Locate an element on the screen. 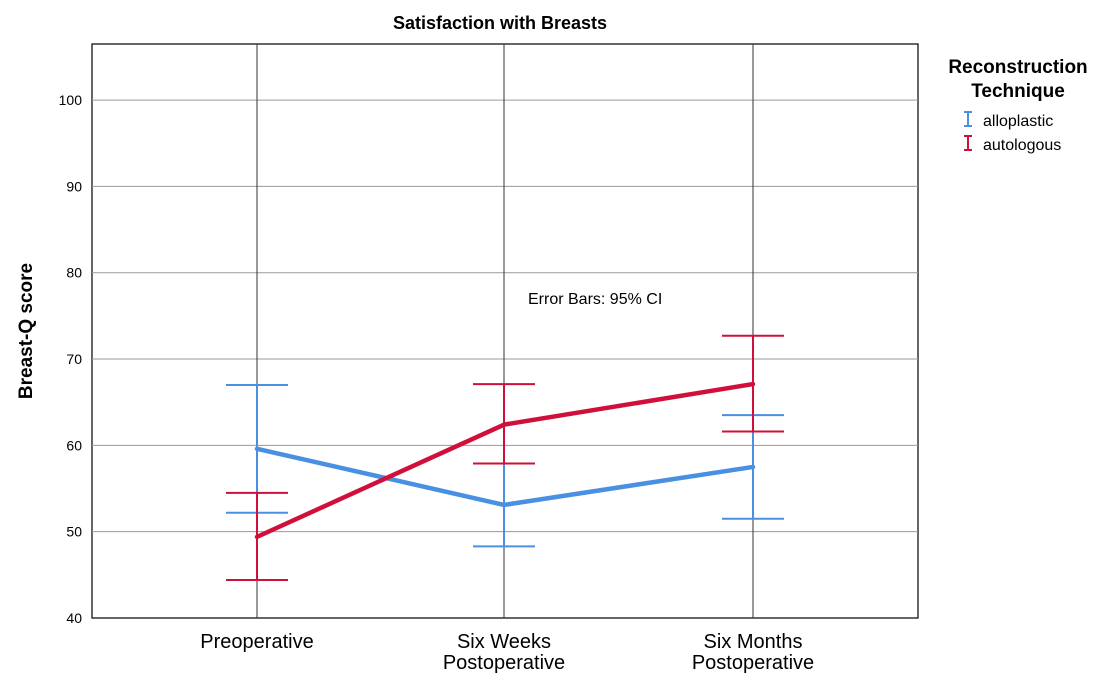 The image size is (1106, 674). y-tick-label: 40 is located at coordinates (74, 618).